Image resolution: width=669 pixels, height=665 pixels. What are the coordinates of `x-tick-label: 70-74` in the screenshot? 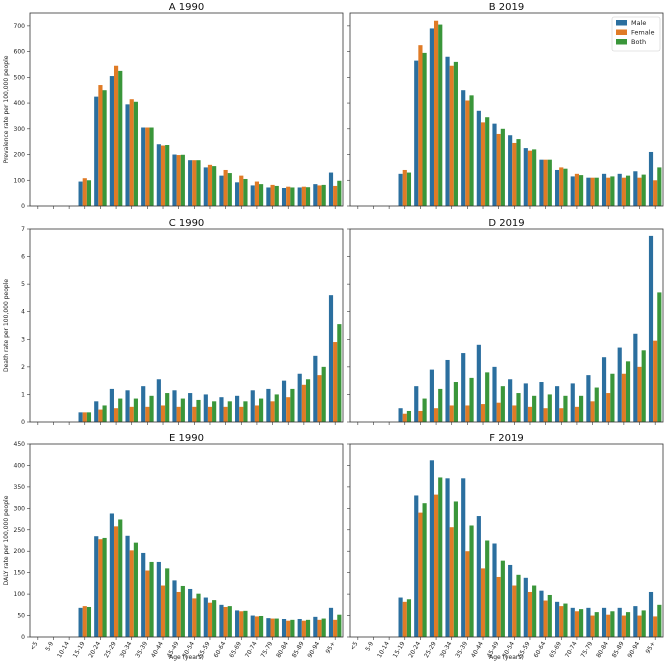 It's located at (571, 649).